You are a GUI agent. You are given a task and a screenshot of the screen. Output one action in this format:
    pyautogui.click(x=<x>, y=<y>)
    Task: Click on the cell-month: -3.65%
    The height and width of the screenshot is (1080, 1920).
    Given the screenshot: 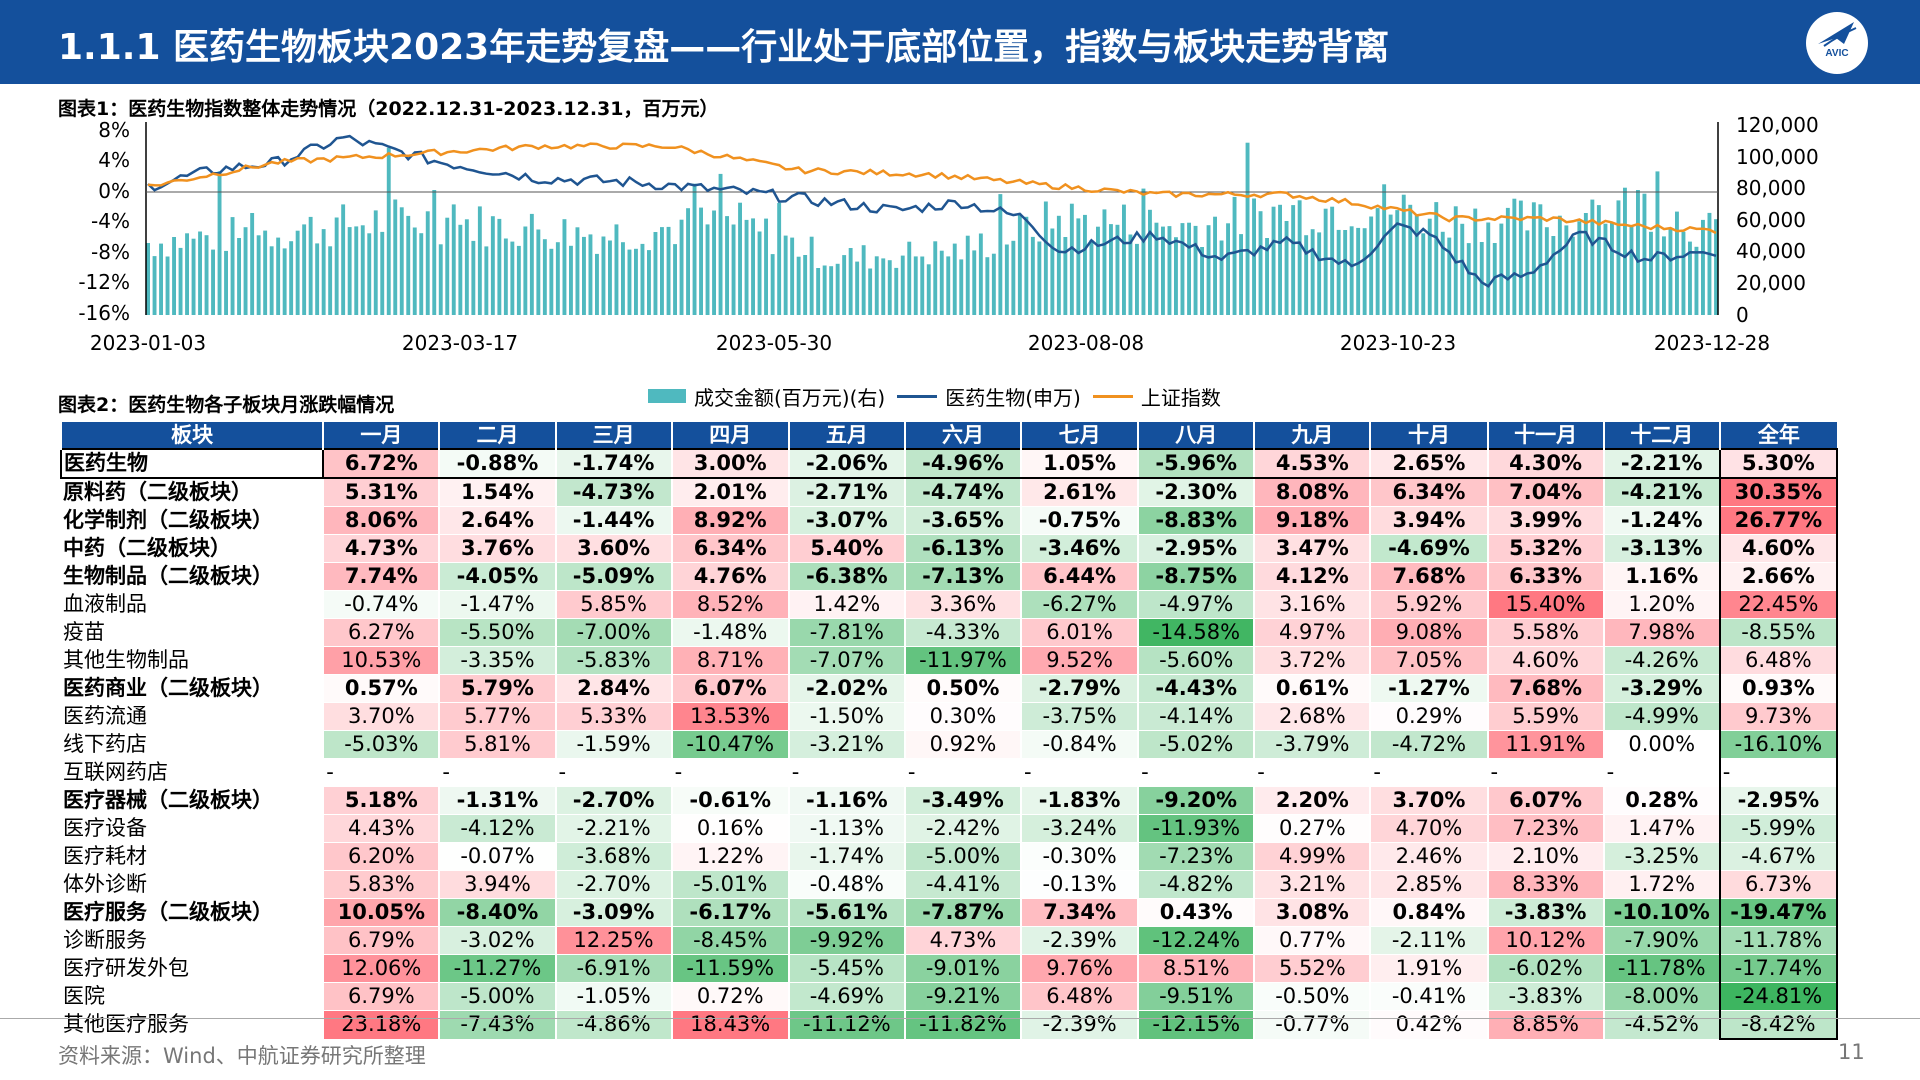 What is the action you would take?
    pyautogui.click(x=962, y=520)
    